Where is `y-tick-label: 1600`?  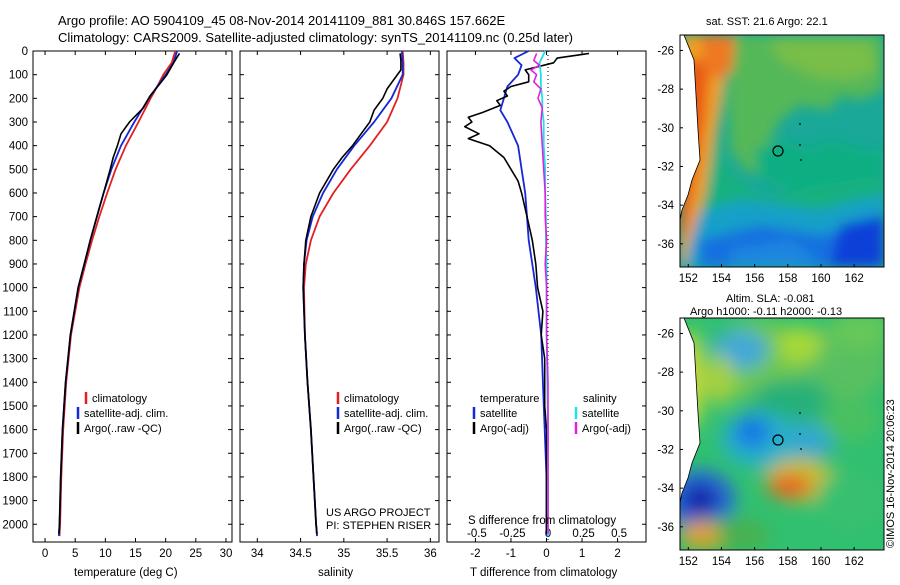 y-tick-label: 1600 is located at coordinates (15, 431).